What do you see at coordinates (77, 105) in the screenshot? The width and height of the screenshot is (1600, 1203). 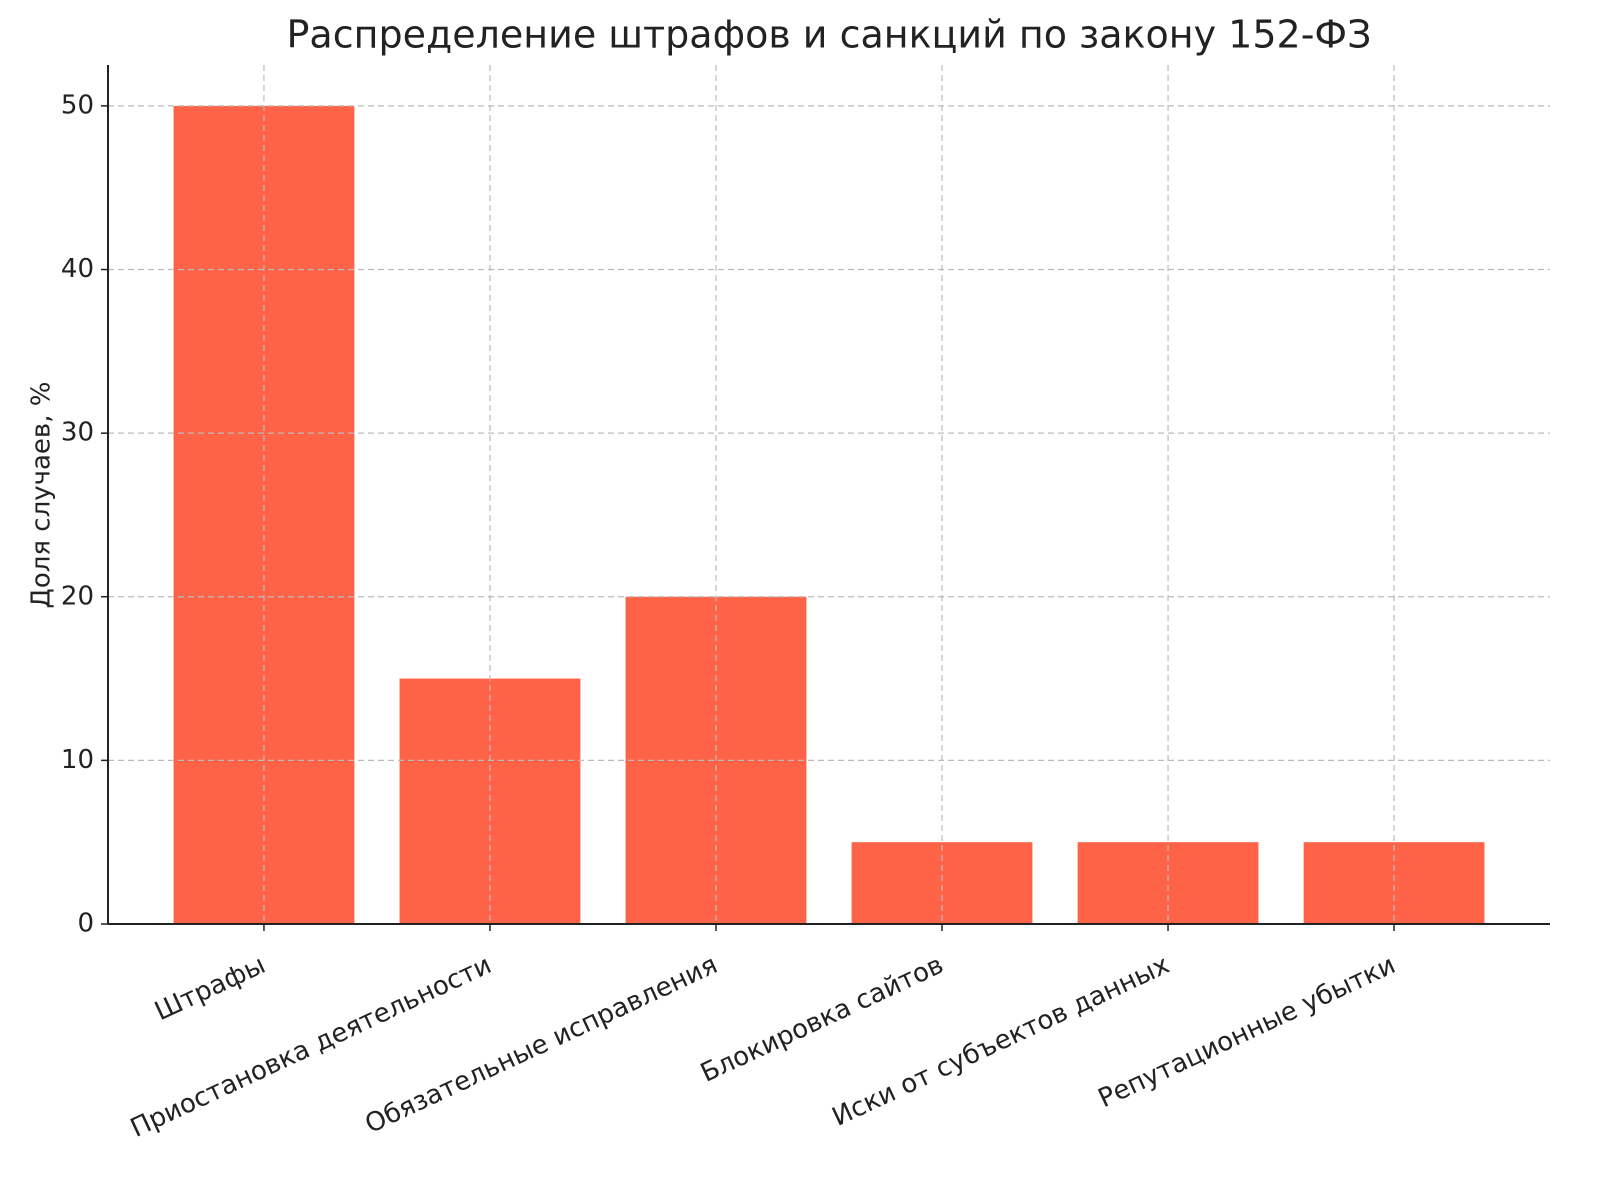 I see `y-tick-label: 50` at bounding box center [77, 105].